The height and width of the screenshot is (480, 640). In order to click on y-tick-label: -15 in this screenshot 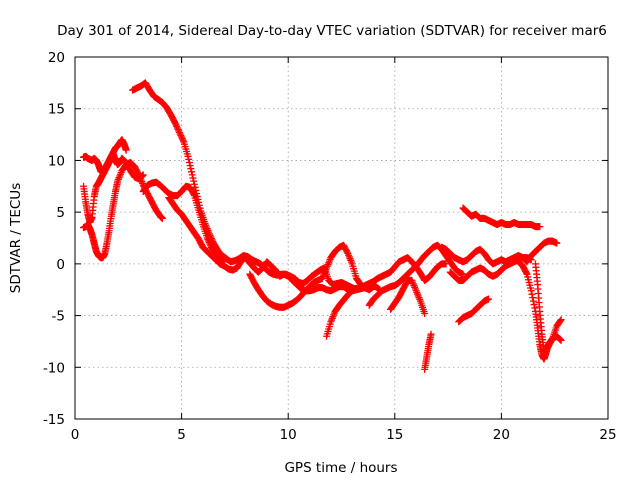, I will do `click(54, 420)`.